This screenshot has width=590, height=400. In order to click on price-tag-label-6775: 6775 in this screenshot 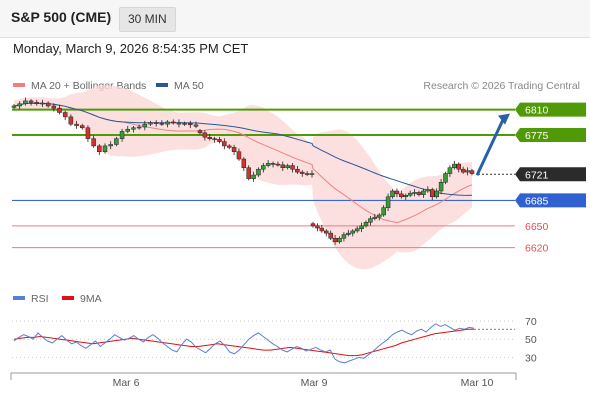, I will do `click(537, 136)`.